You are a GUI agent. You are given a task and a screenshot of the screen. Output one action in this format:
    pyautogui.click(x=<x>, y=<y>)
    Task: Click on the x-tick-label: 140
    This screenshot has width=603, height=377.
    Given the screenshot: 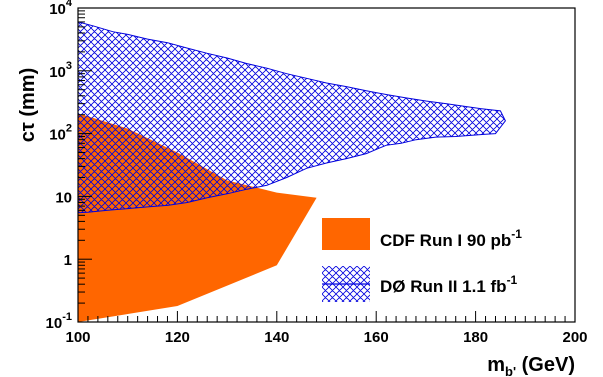 What is the action you would take?
    pyautogui.click(x=276, y=337)
    